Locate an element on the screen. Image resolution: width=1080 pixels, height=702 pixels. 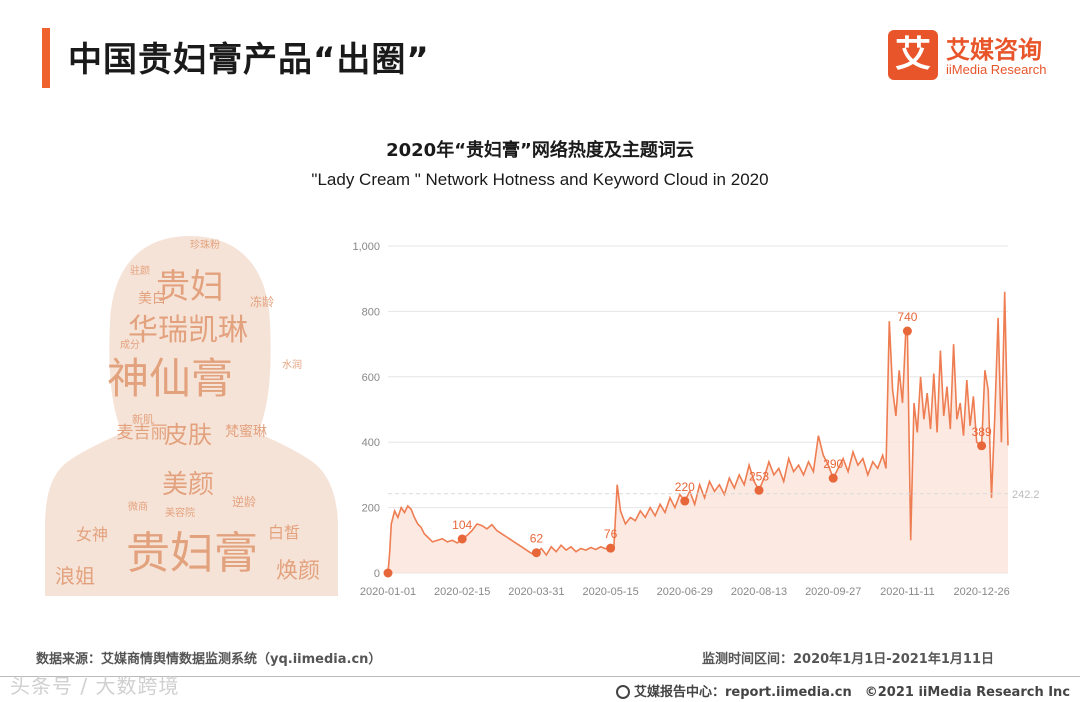
average-label: 242.23 is located at coordinates (1026, 495).